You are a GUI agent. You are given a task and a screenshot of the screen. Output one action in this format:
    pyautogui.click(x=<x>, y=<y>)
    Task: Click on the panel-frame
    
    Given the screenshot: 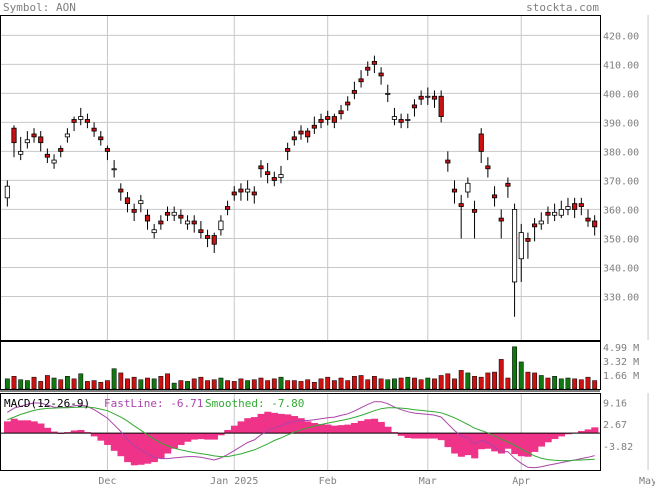 What is the action you would take?
    pyautogui.click(x=300, y=365)
    